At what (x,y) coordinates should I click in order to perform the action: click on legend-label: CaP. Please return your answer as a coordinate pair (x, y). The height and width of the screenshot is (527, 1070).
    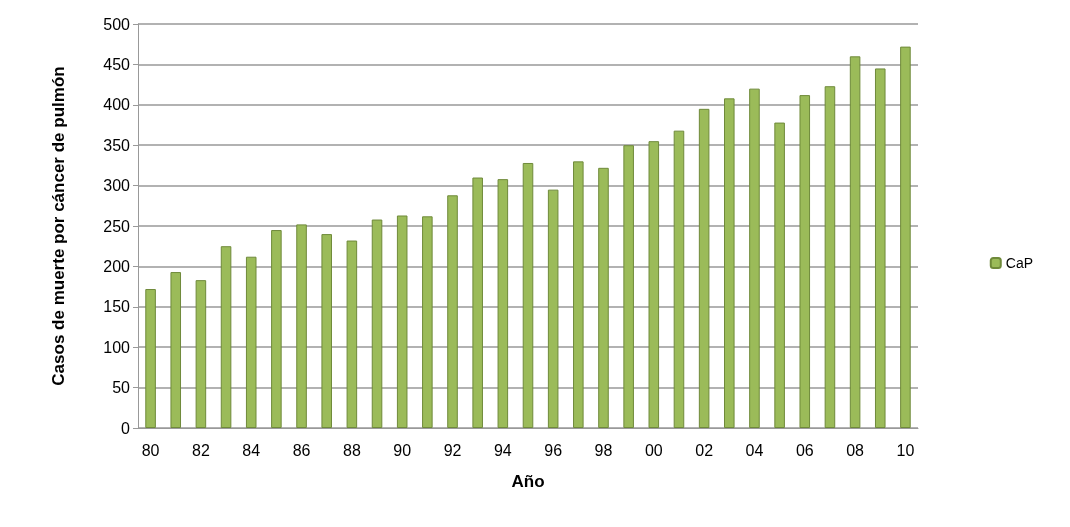
    Looking at the image, I should click on (1019, 263).